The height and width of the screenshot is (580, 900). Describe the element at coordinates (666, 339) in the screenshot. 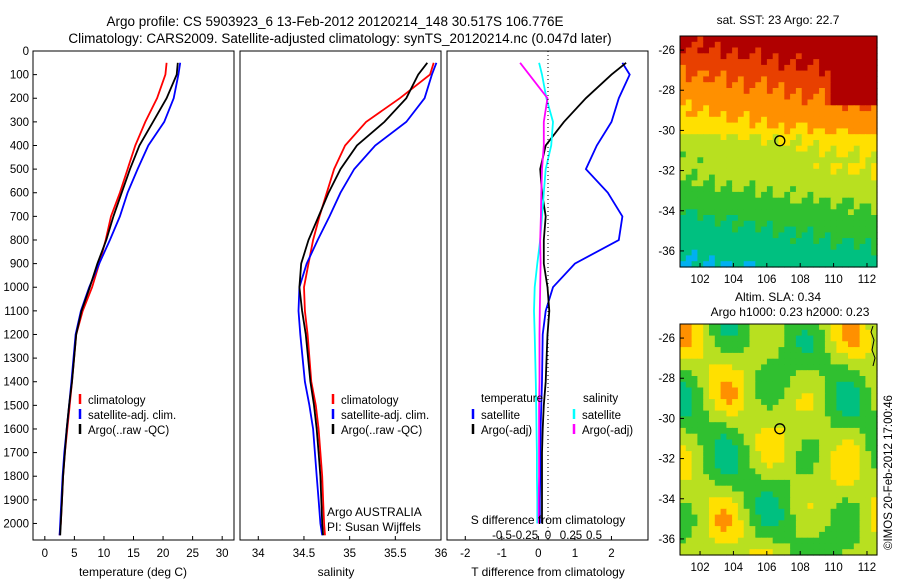

I see `map-y-tick-label: -26` at that location.